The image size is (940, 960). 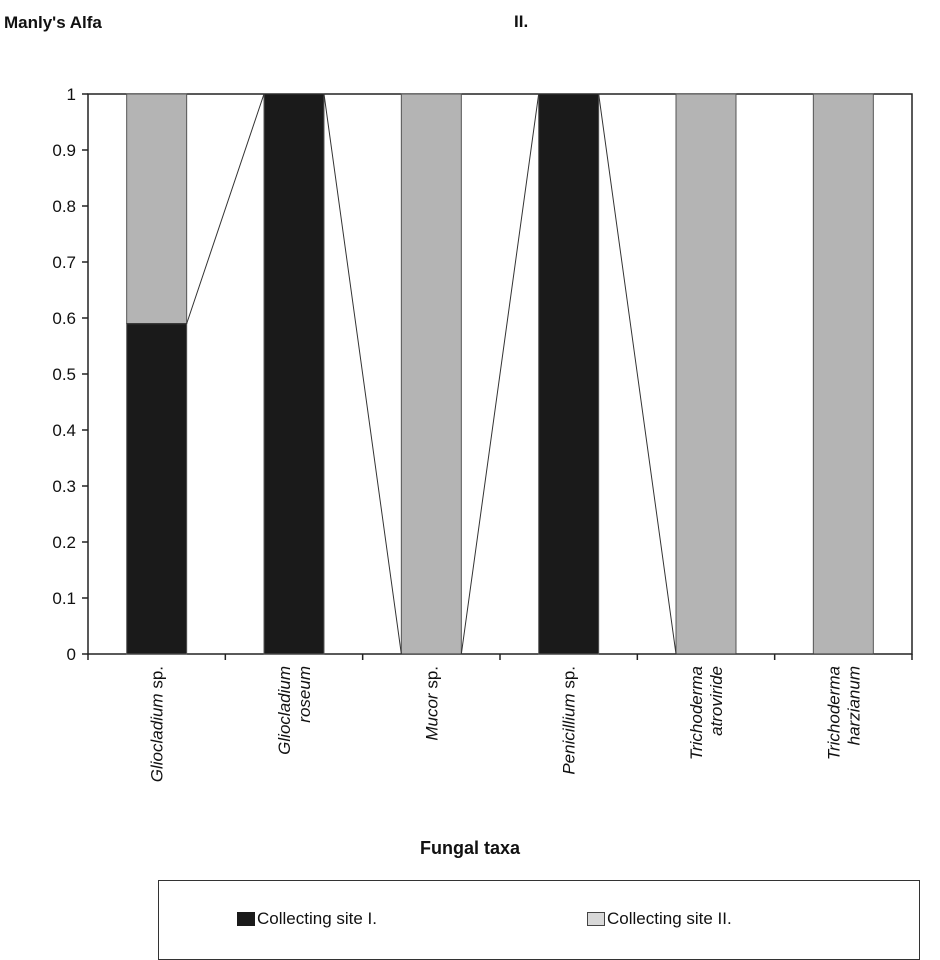 I want to click on x-category-label-2-genus: Mucor, so click(x=431, y=716).